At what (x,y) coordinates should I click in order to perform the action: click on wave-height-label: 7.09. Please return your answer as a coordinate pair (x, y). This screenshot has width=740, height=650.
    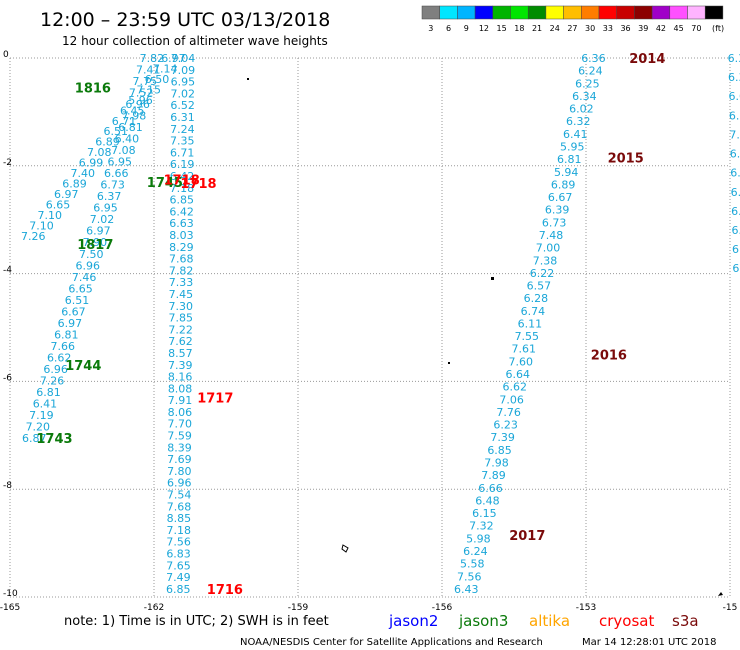
    Looking at the image, I should click on (183, 70).